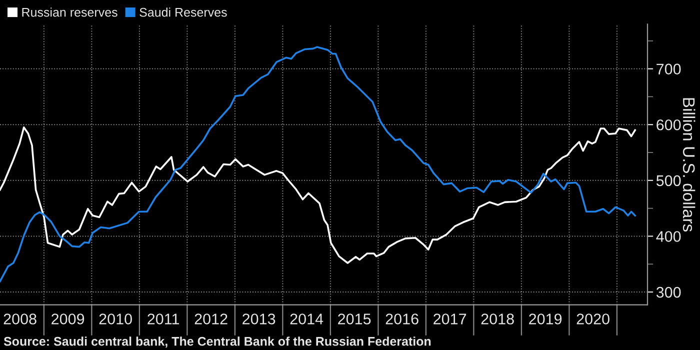  Describe the element at coordinates (689, 165) in the screenshot. I see `y-axis-title: Billion U.S. dollars` at that location.